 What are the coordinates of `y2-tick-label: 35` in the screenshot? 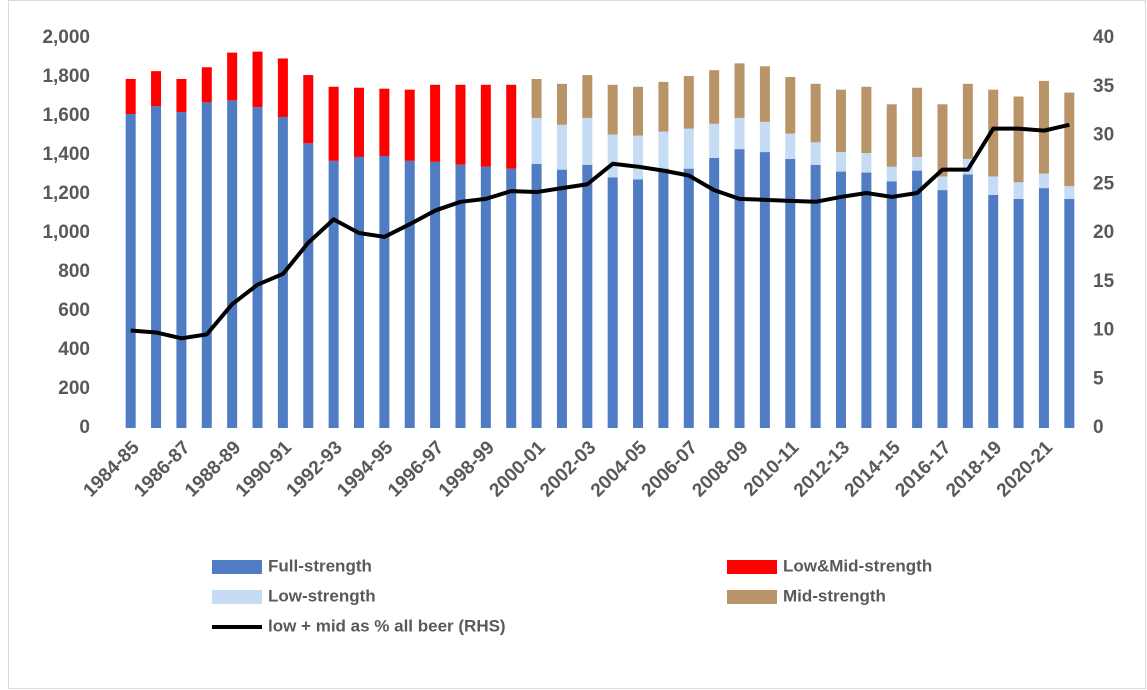 It's located at (1104, 86).